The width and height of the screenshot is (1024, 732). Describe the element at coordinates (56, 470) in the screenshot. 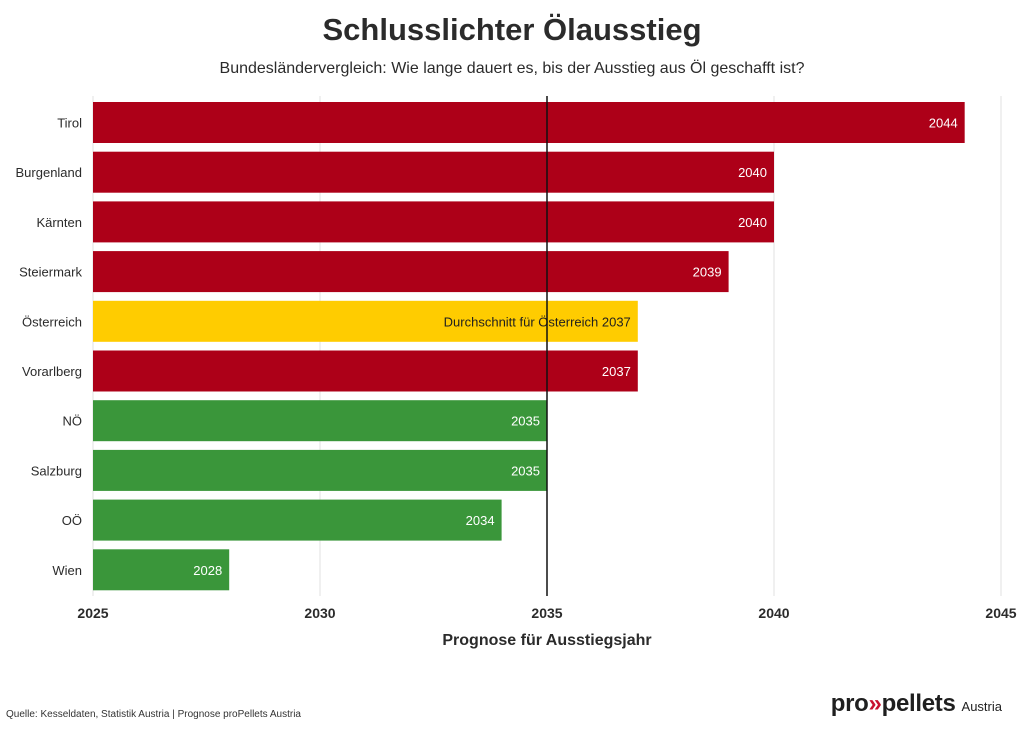

I see `category-label: Salzburg` at that location.